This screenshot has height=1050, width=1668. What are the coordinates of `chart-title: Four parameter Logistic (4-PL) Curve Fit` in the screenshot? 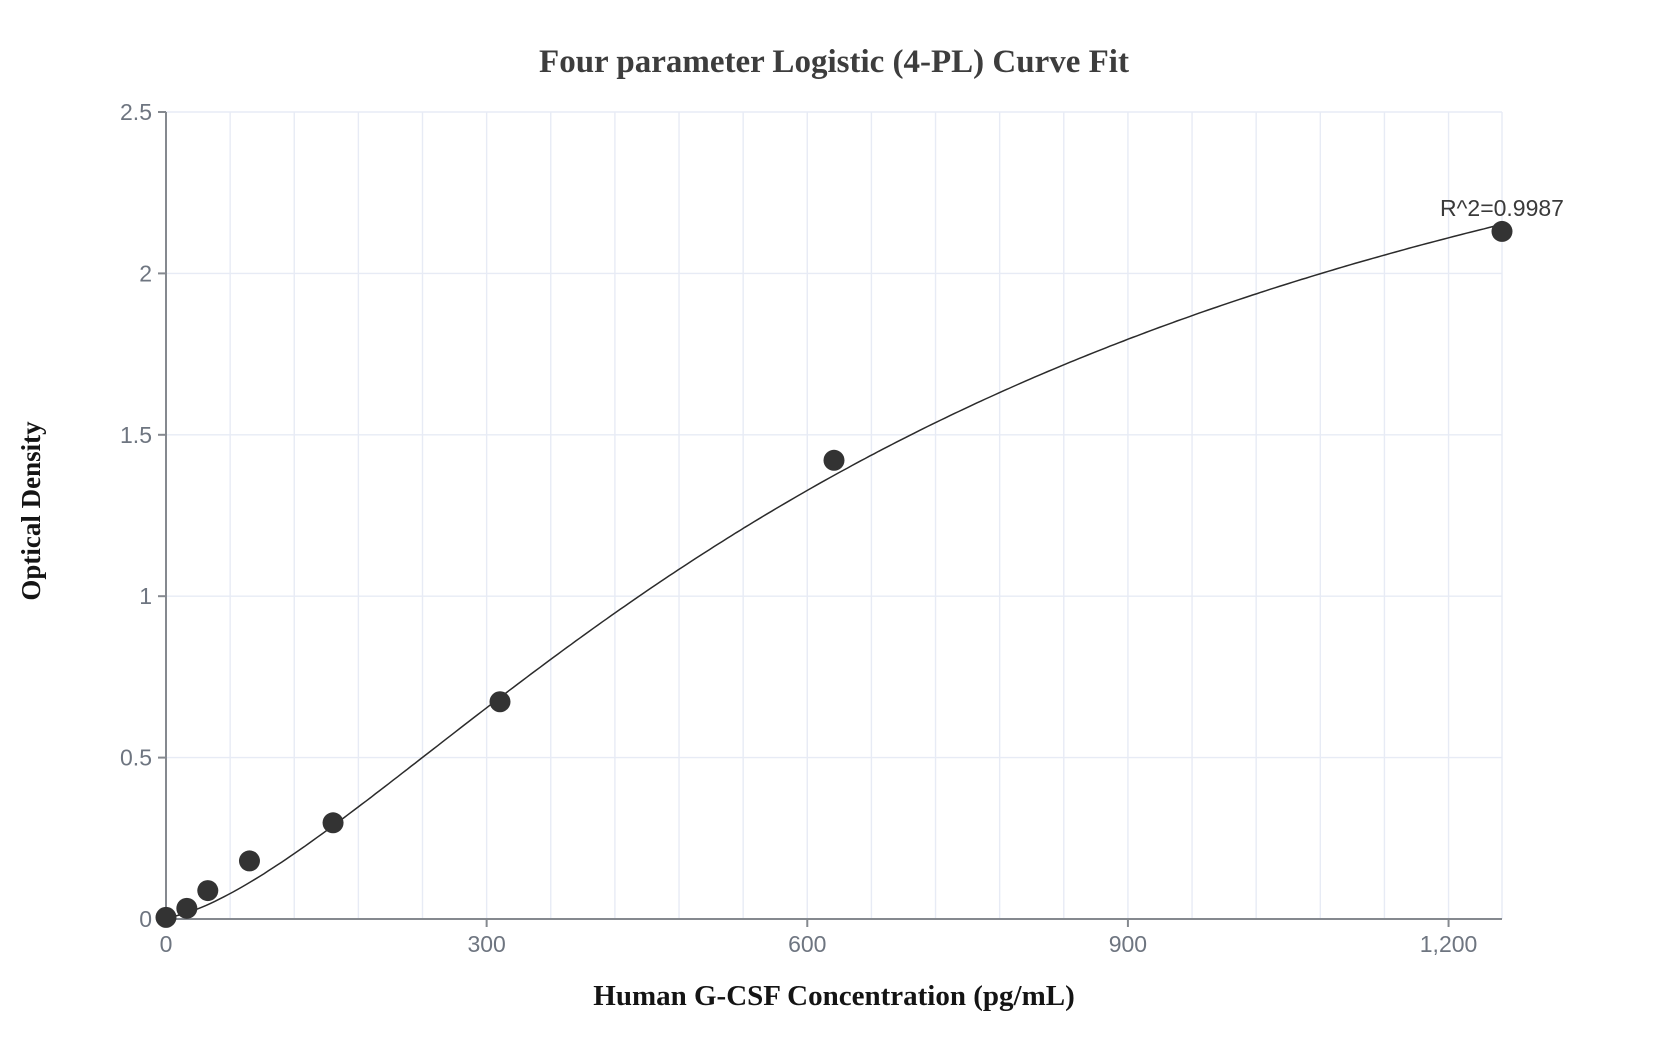 It's located at (834, 62).